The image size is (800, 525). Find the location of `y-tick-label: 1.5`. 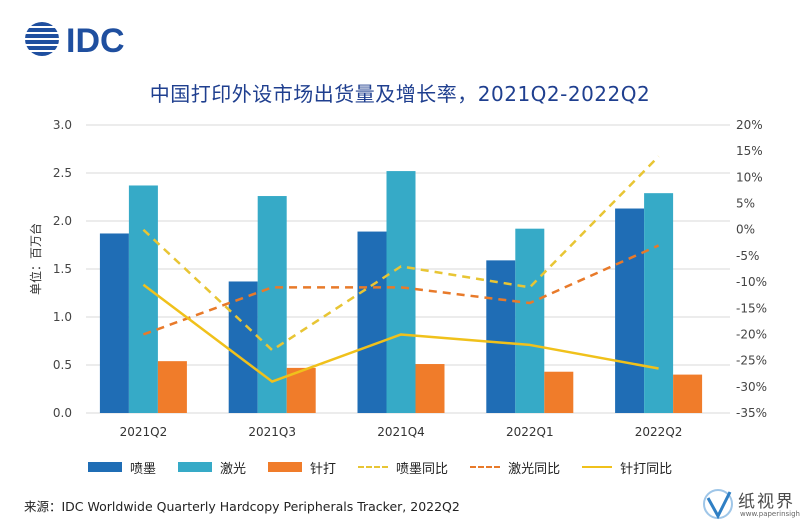

y-tick-label: 1.5 is located at coordinates (62, 269).